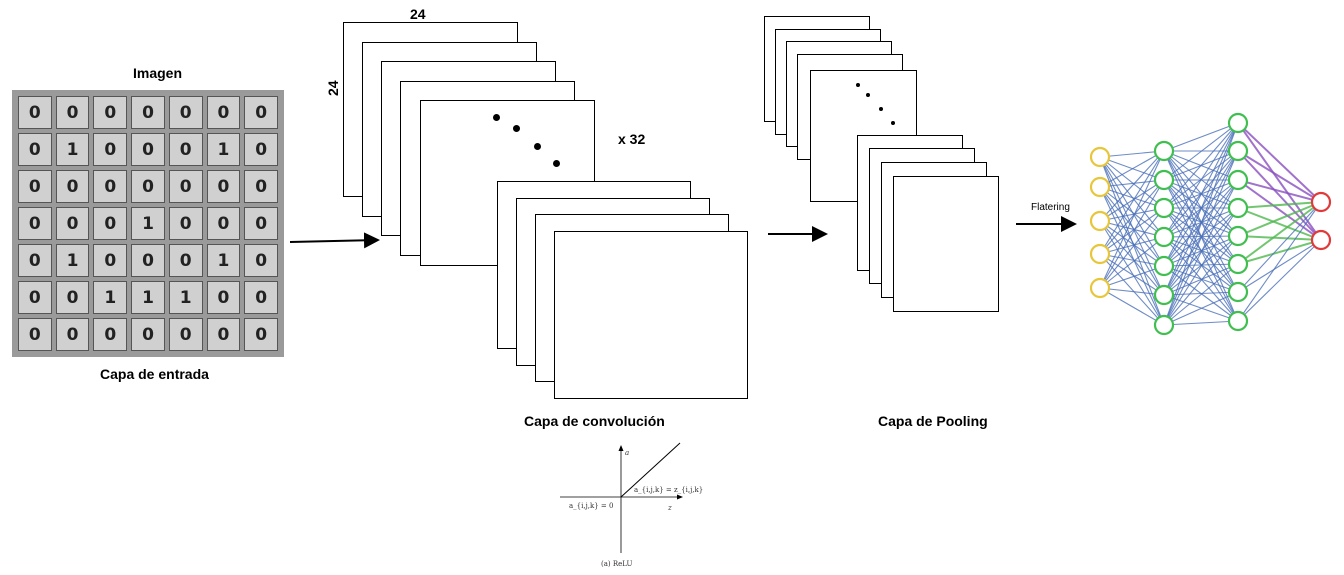 The image size is (1344, 575). Describe the element at coordinates (334, 240) in the screenshot. I see `arrow-input-to-conv` at that location.